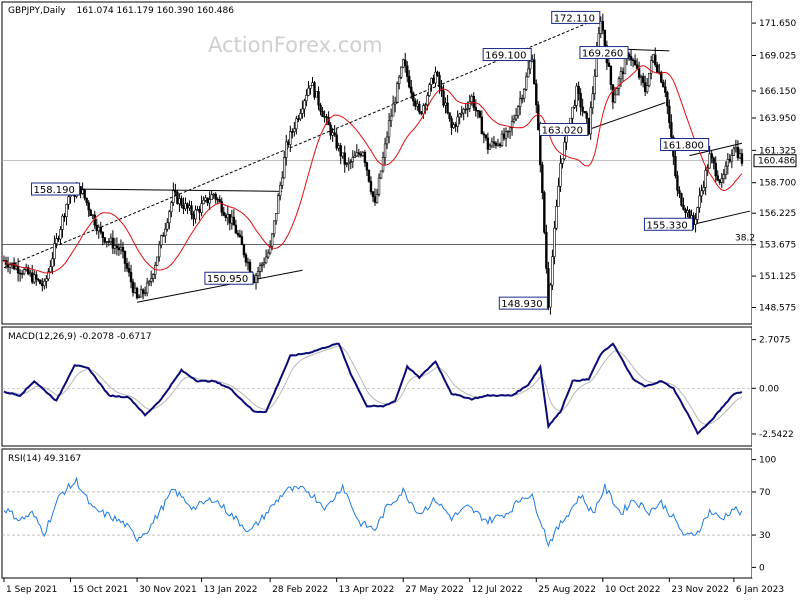  I want to click on annotation-label: 161.800, so click(683, 146).